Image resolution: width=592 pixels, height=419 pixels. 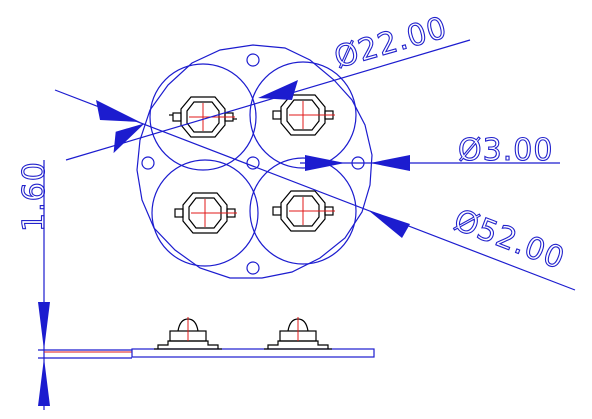 I want to click on dim-text-thickness: 1.60, so click(x=34, y=196).